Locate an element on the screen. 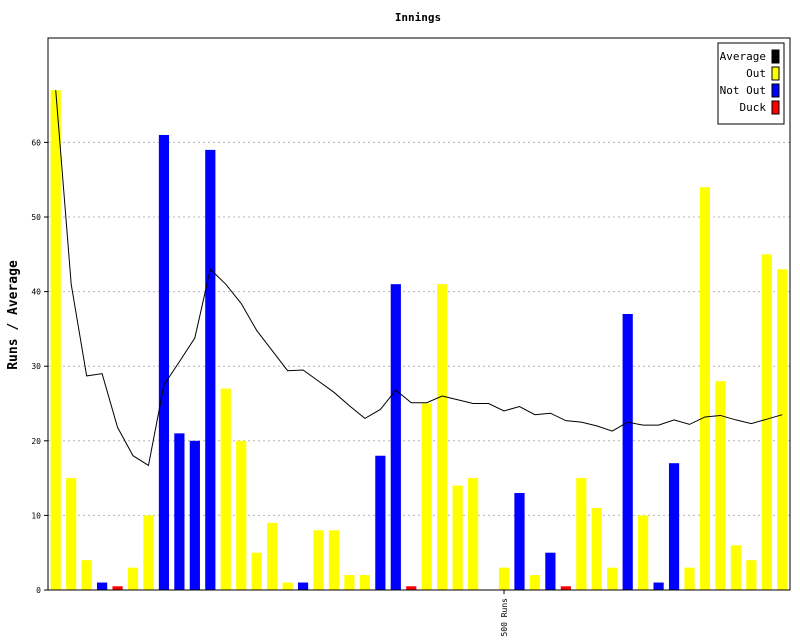  legend-label: Duck is located at coordinates (753, 107).